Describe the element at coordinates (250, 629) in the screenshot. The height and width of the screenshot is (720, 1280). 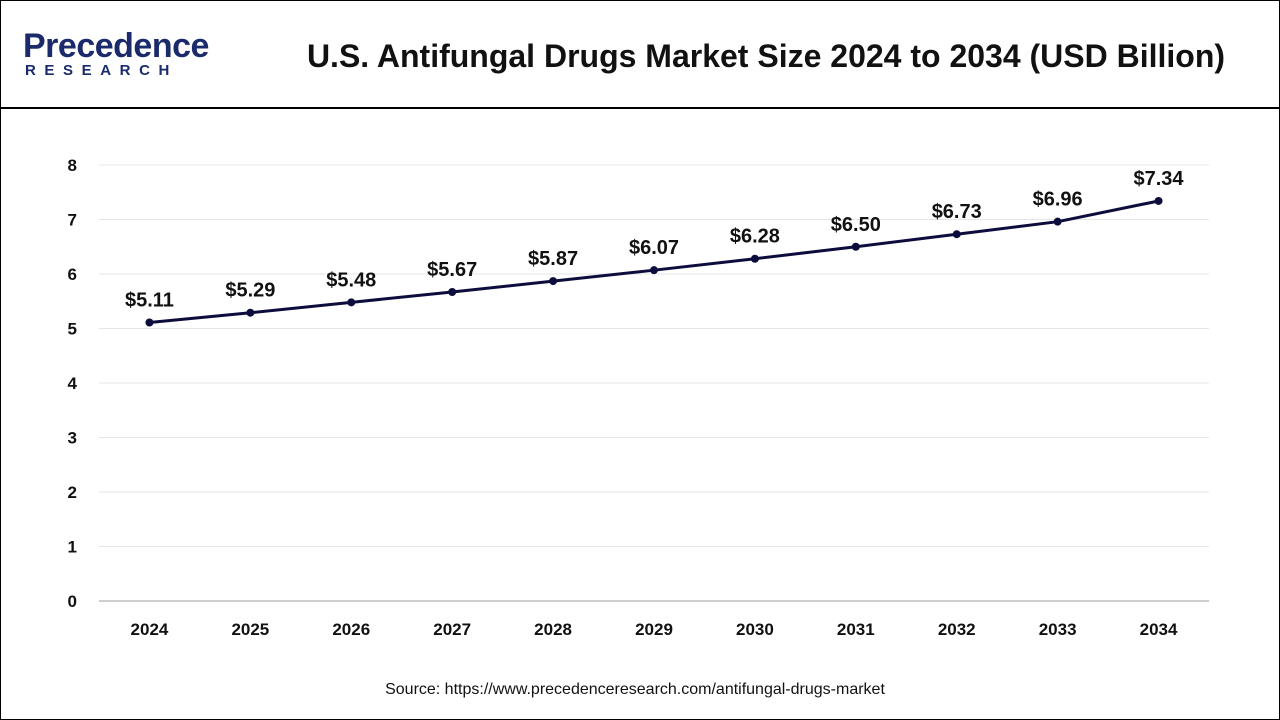
I see `x-tick-label: 2025` at that location.